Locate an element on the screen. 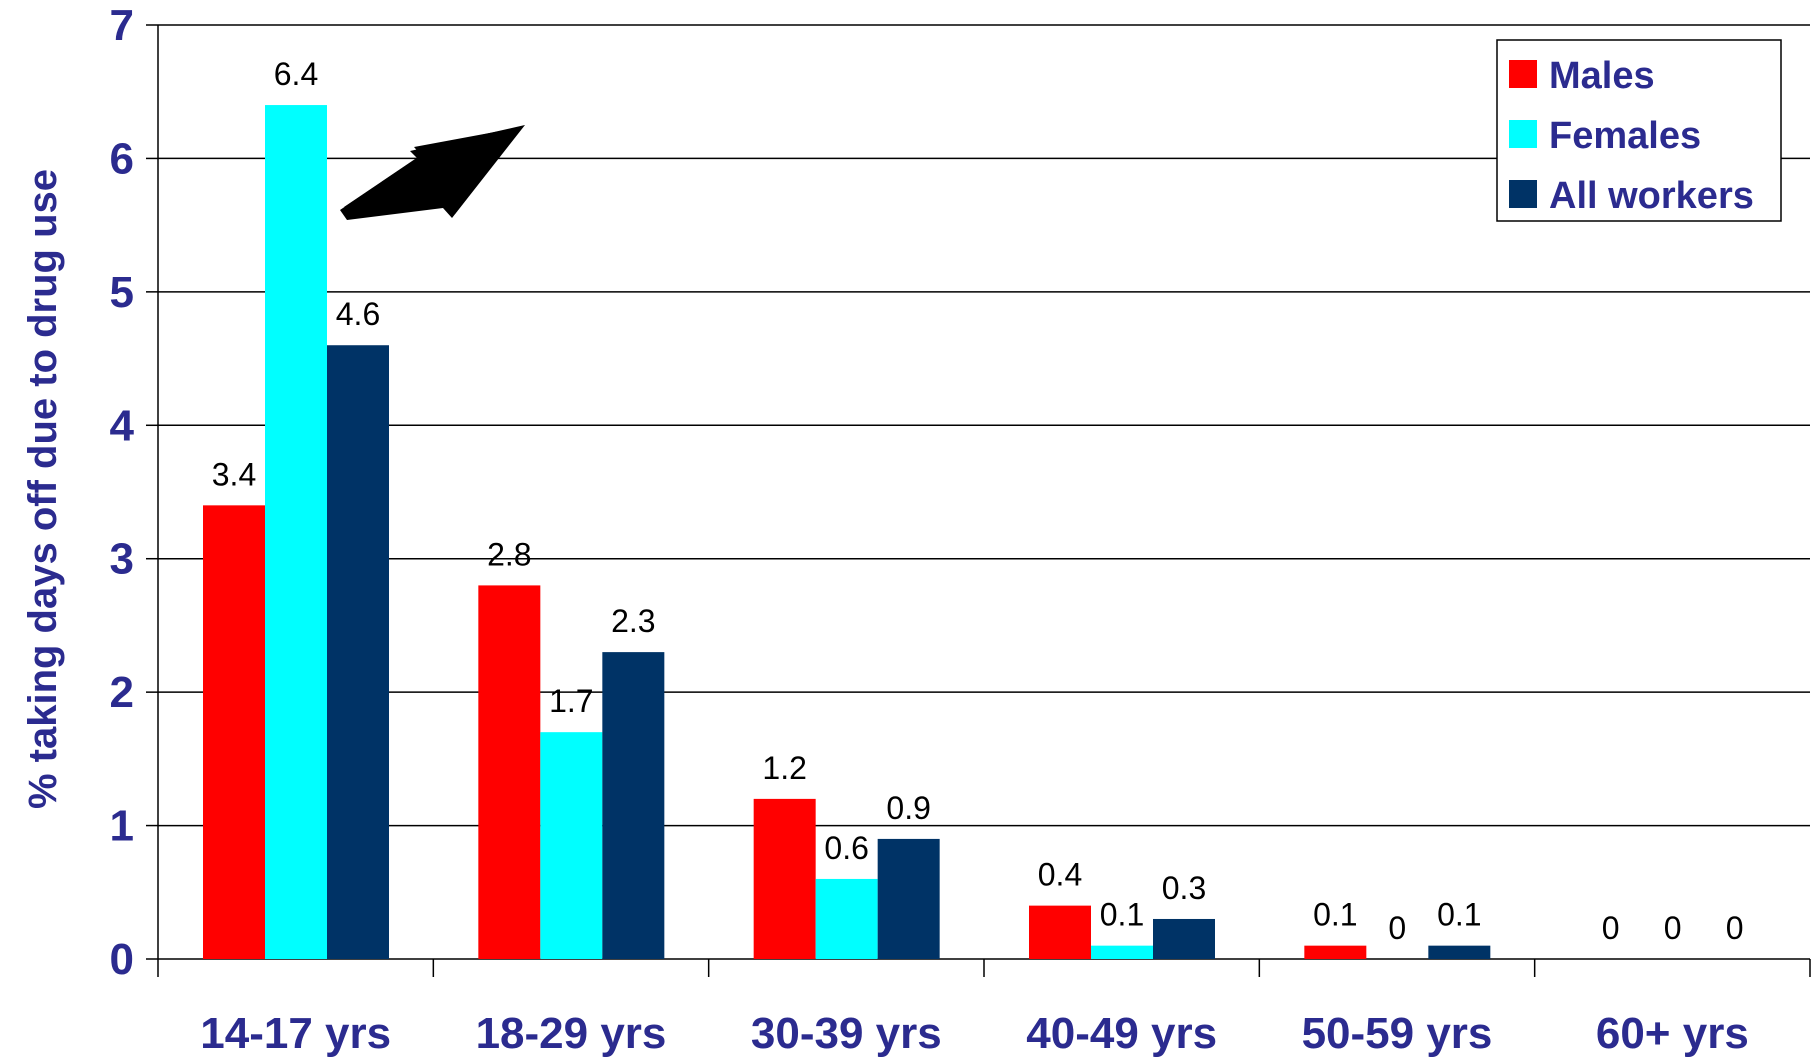 The height and width of the screenshot is (1059, 1813). y-tick-label: 6 is located at coordinates (122, 158).